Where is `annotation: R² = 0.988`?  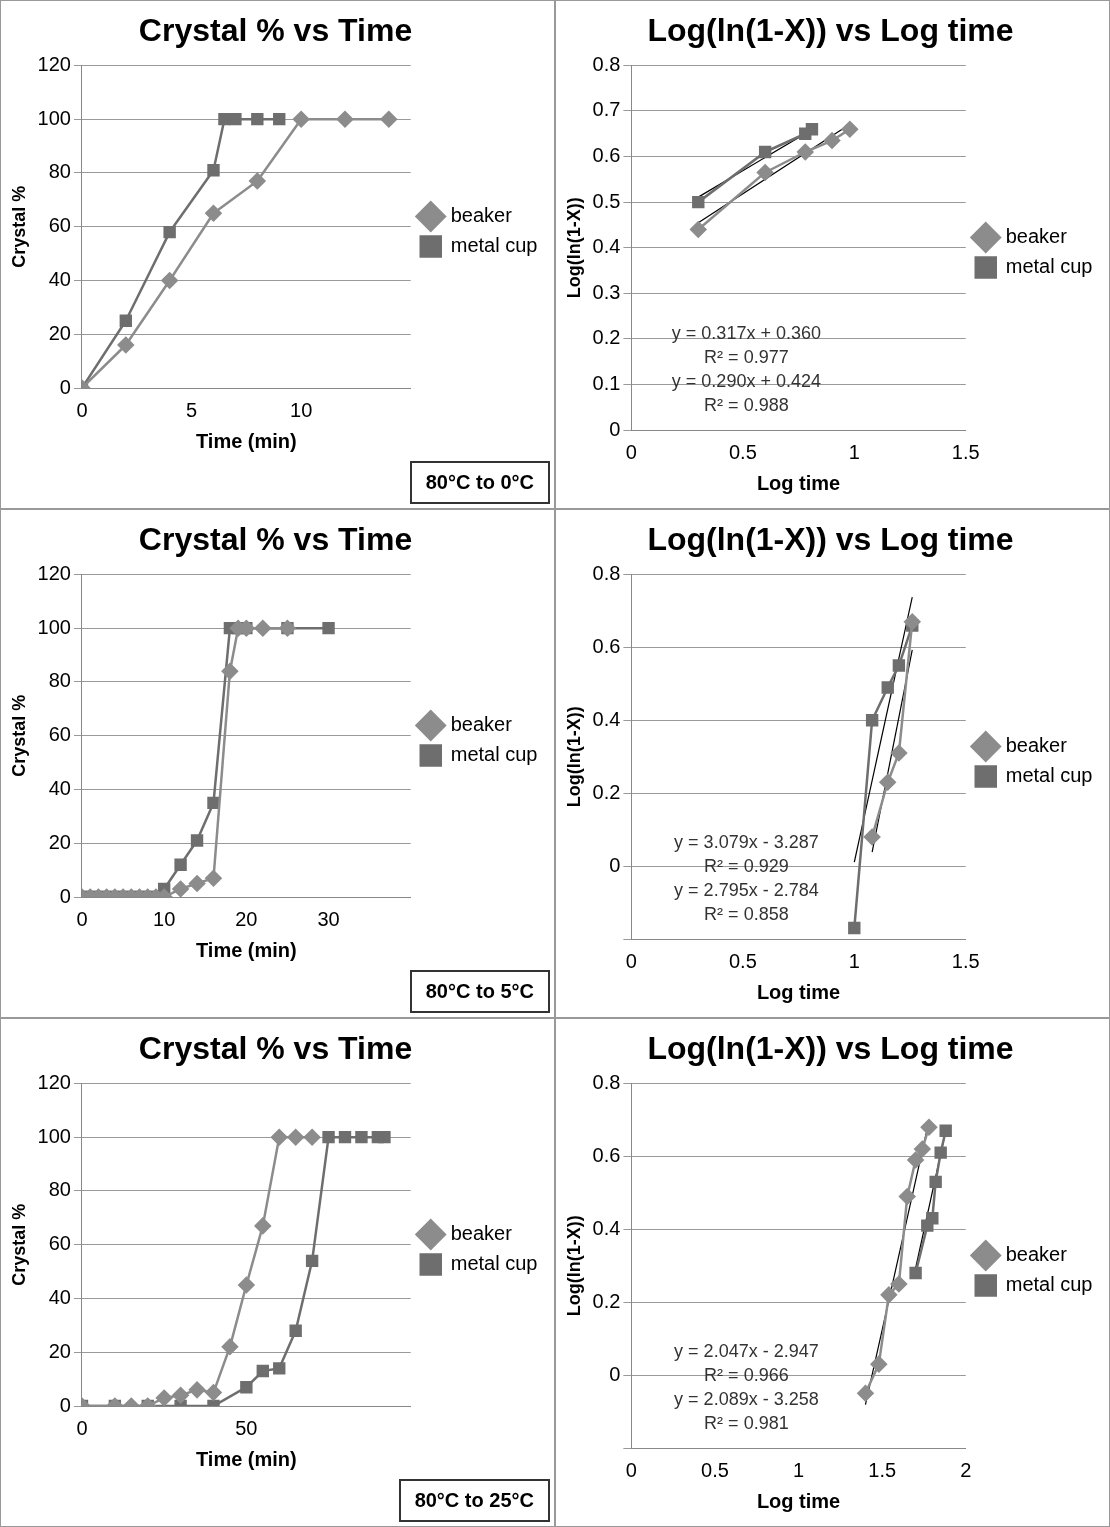 annotation: R² = 0.988 is located at coordinates (746, 404).